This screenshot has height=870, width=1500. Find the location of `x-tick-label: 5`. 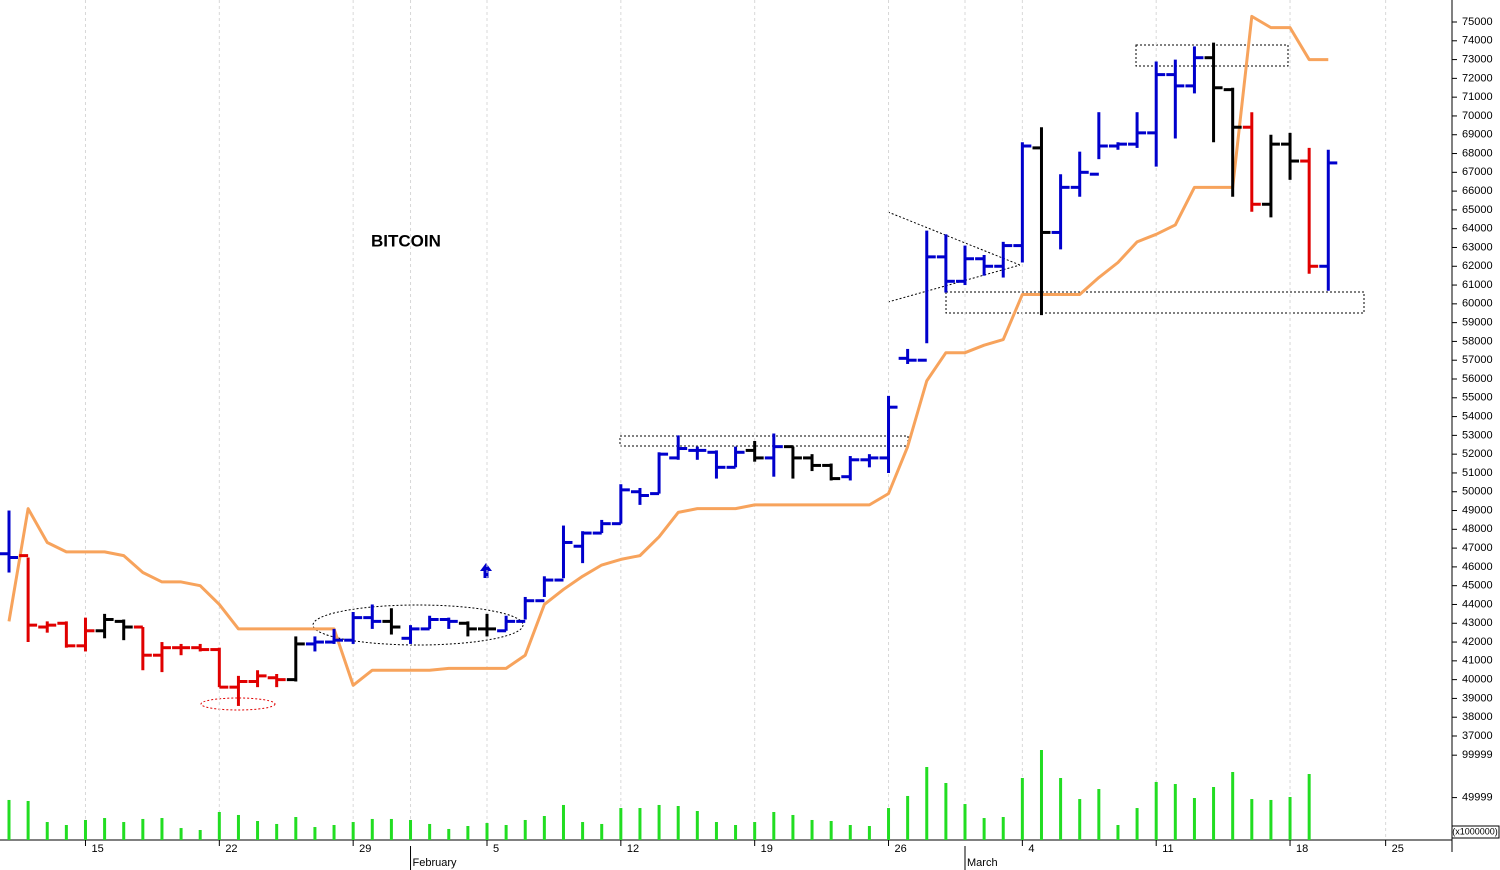

x-tick-label: 5 is located at coordinates (496, 849).